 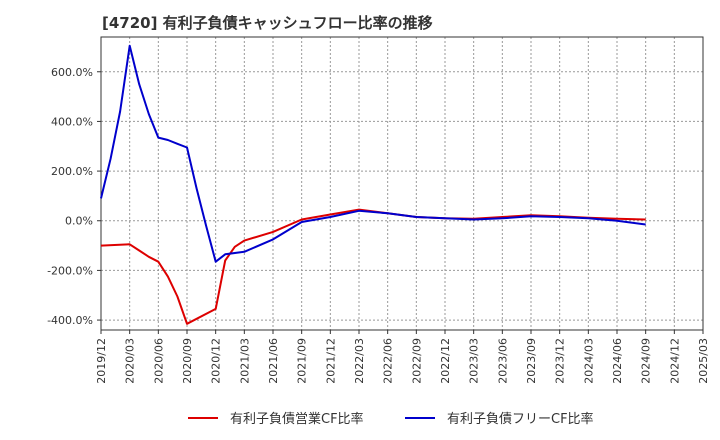 What do you see at coordinates (531, 361) in the screenshot?
I see `x-tick-label: 2023/09` at bounding box center [531, 361].